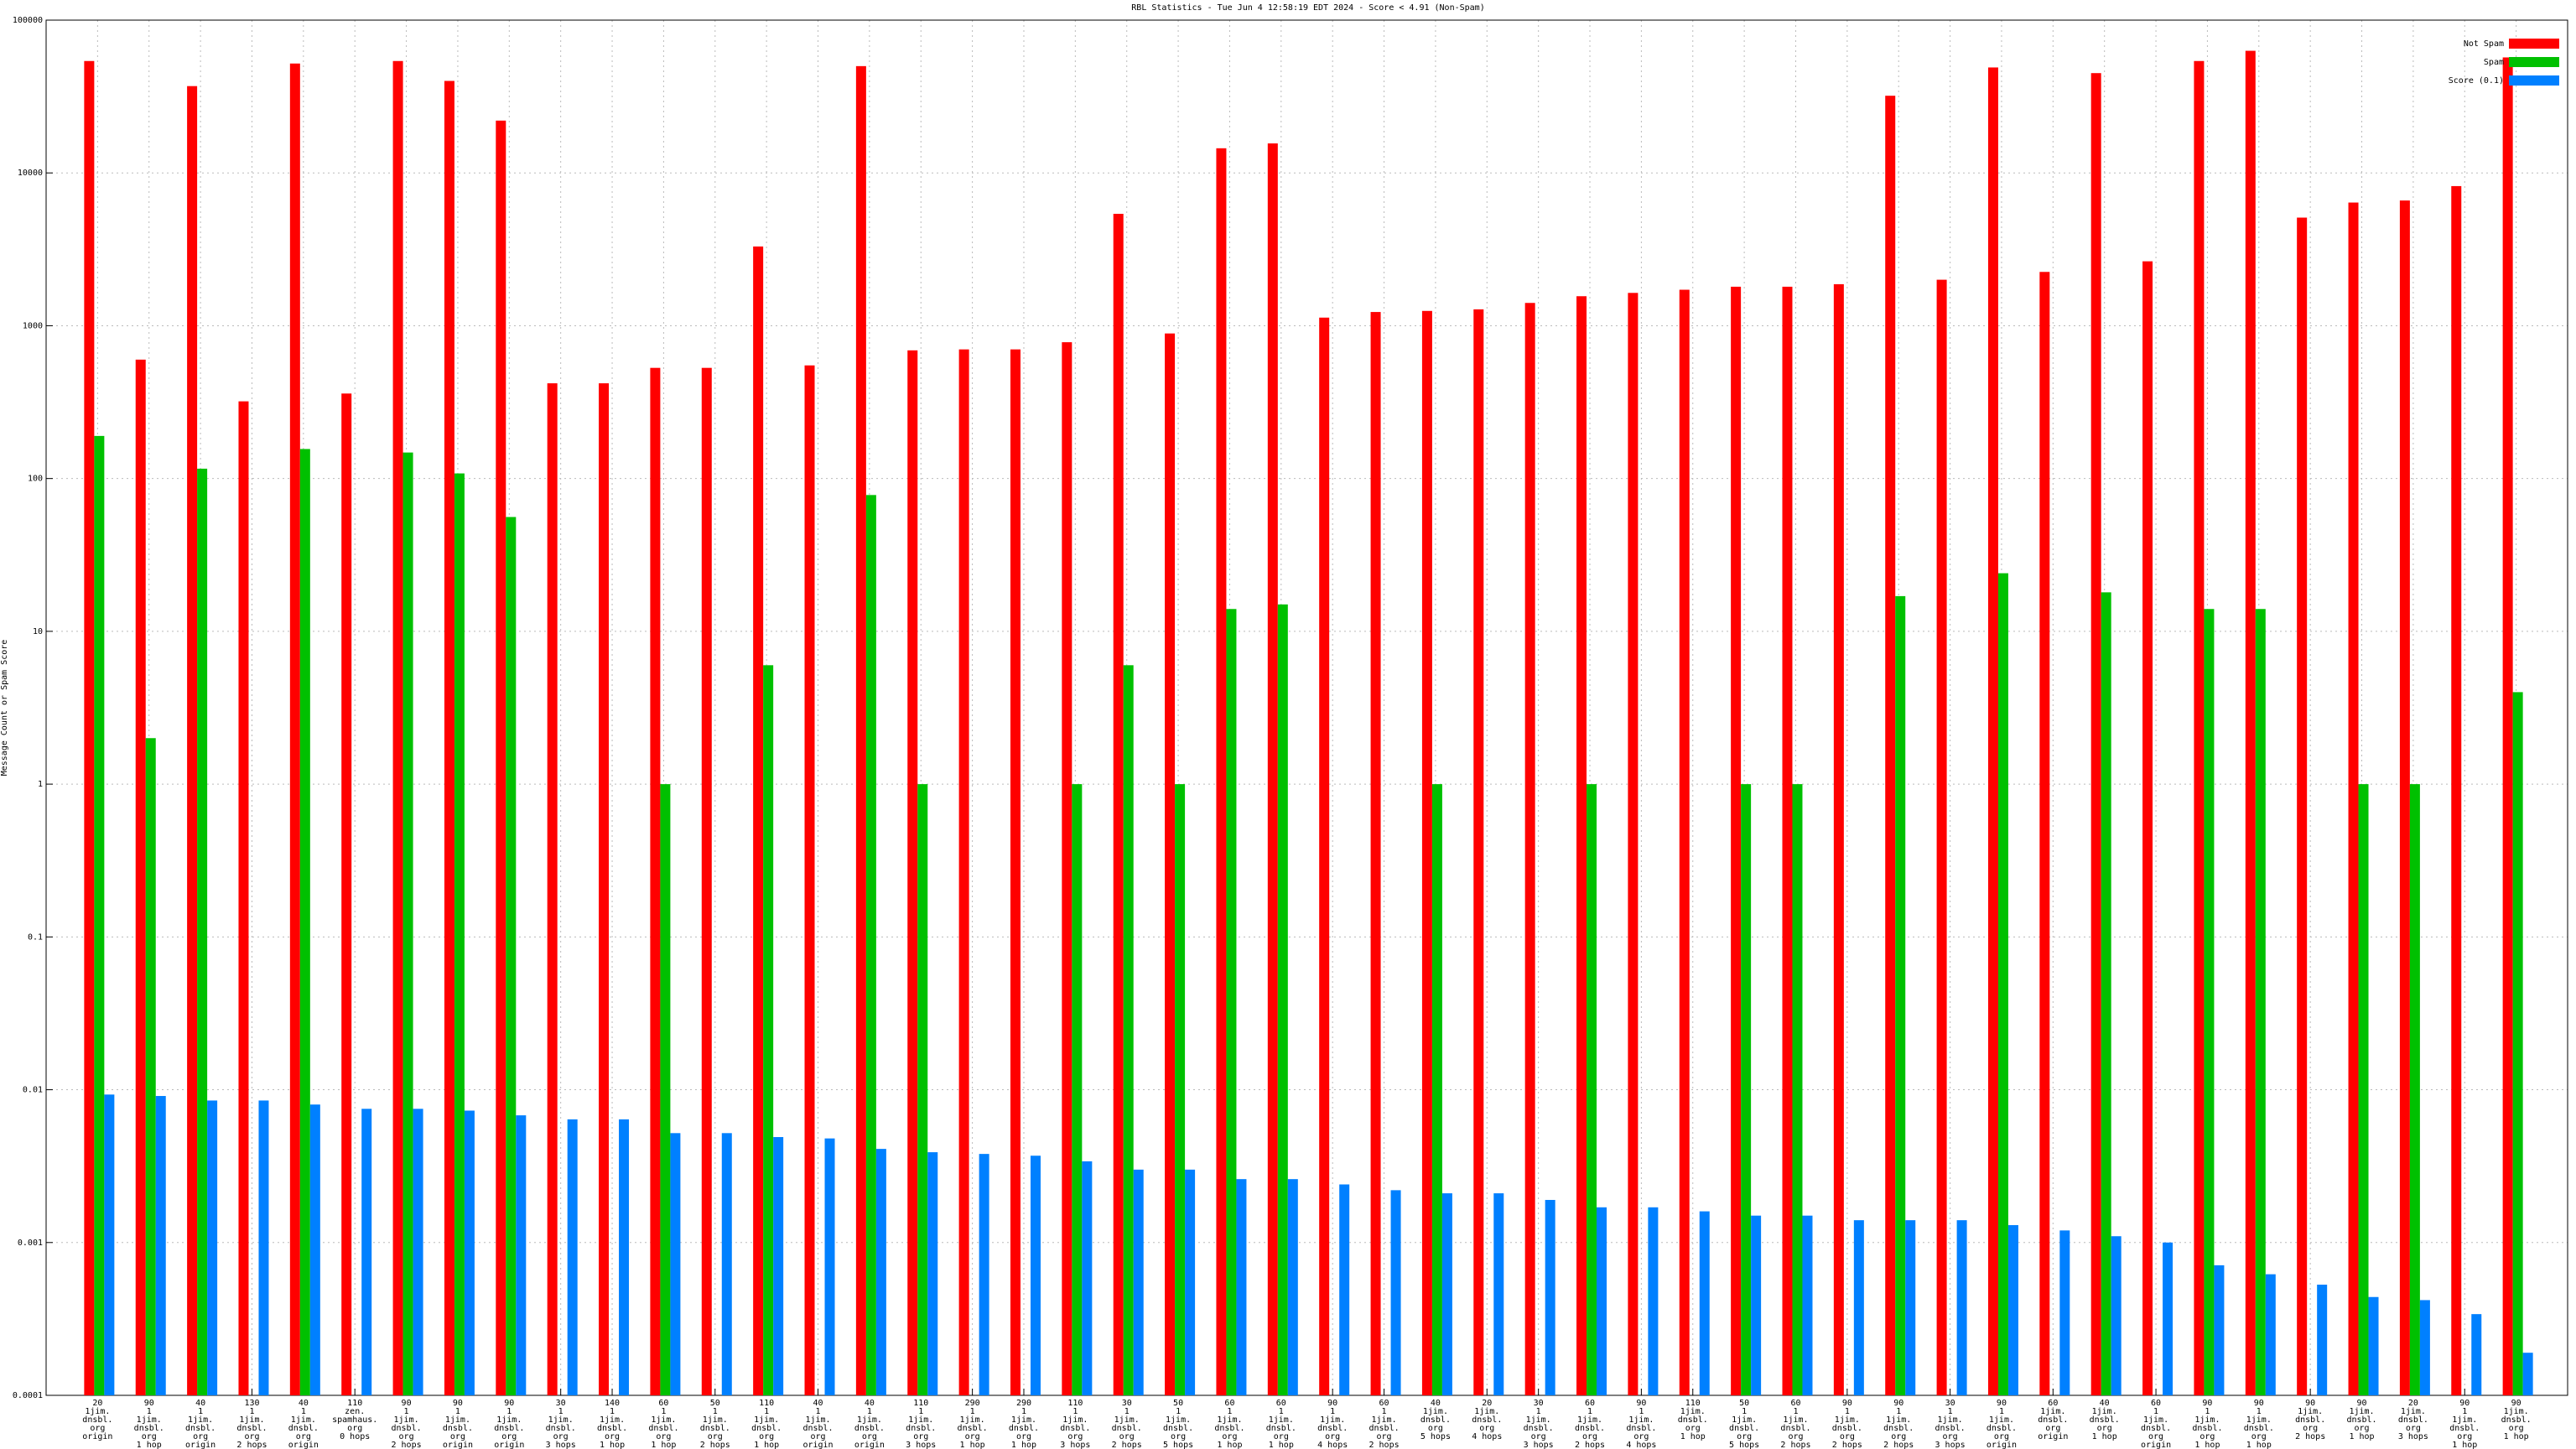  Describe the element at coordinates (972, 1403) in the screenshot. I see `x-tick-label-line: 290` at that location.